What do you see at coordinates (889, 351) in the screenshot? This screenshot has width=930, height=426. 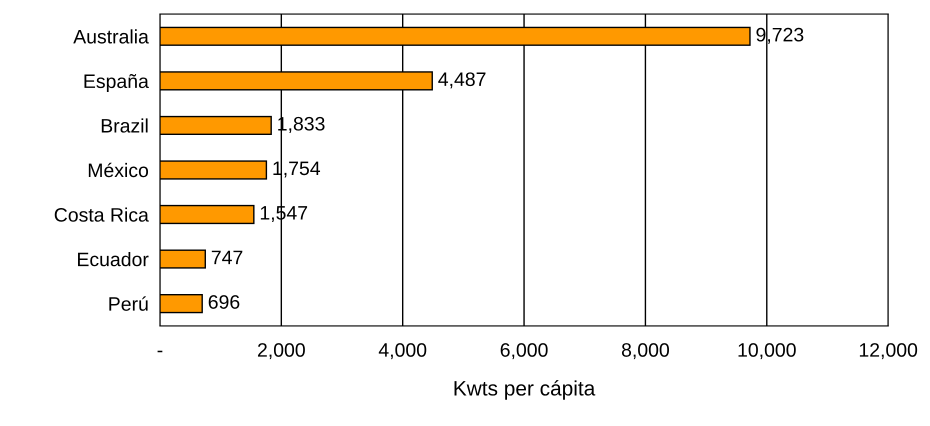 I see `x-tick-label: 12,000` at bounding box center [889, 351].